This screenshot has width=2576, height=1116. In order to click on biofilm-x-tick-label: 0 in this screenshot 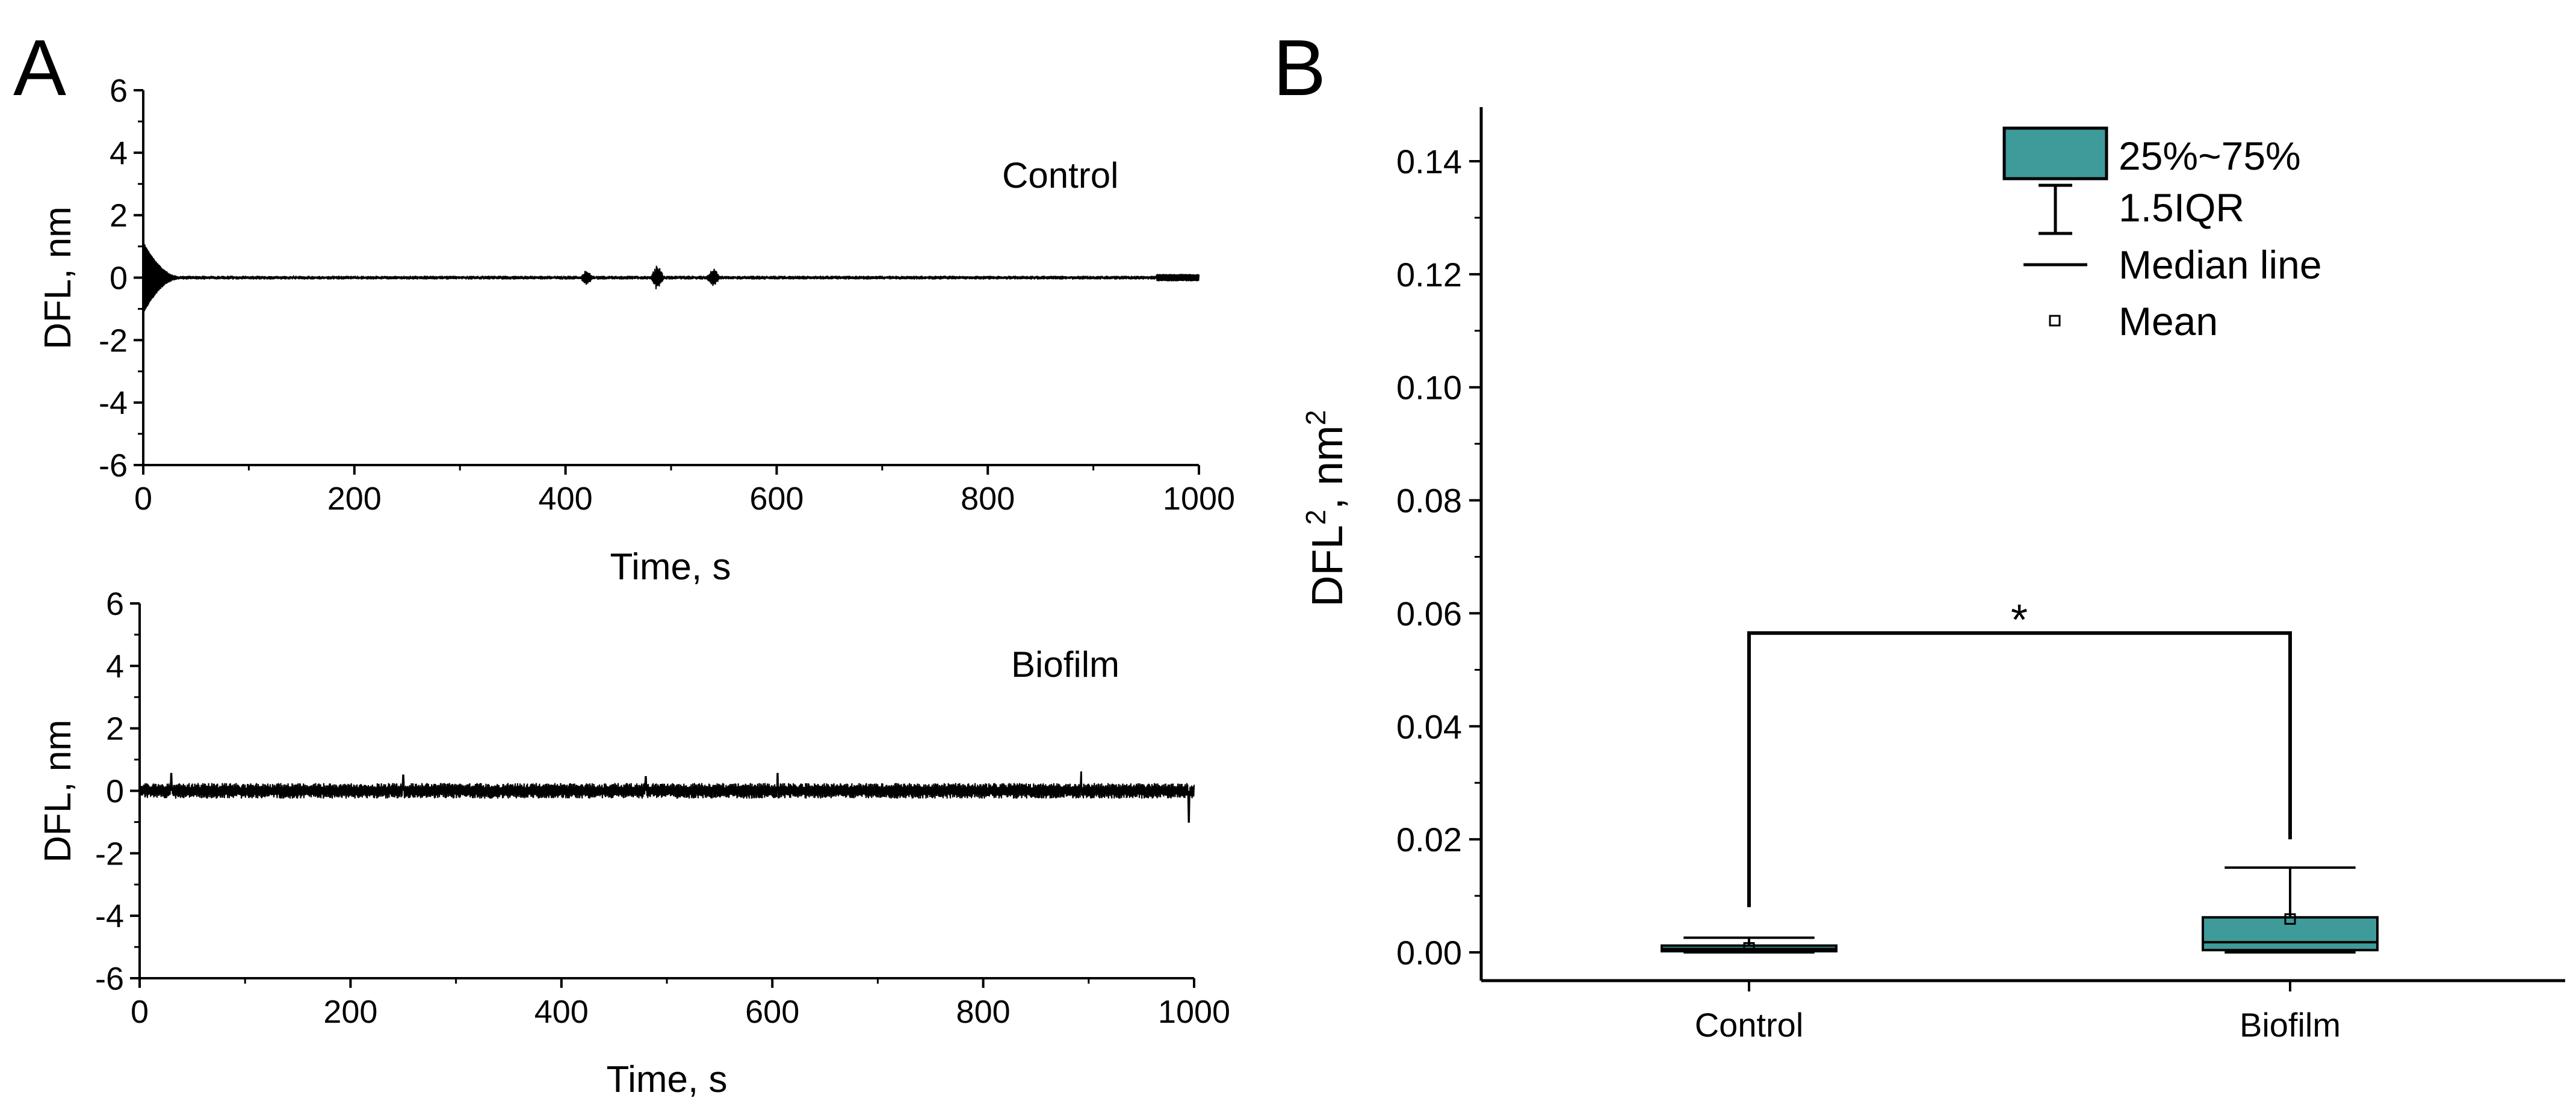, I will do `click(140, 1012)`.